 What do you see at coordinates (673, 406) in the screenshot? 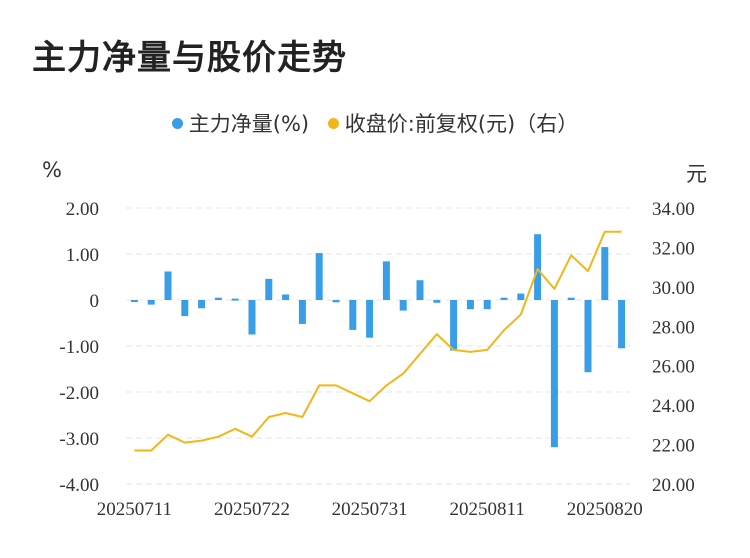
I see `y-right-tick-label: 24.00` at bounding box center [673, 406].